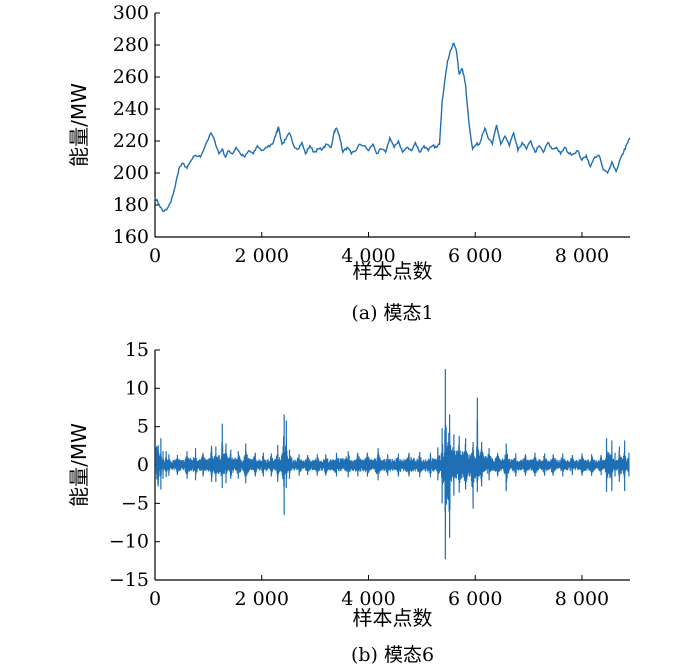 The image size is (700, 672). What do you see at coordinates (129, 542) in the screenshot?
I see `y-tick-label: −10` at bounding box center [129, 542].